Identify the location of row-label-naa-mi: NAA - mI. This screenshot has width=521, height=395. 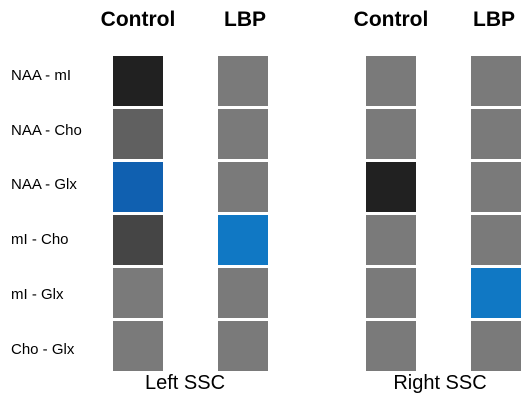
(41, 75).